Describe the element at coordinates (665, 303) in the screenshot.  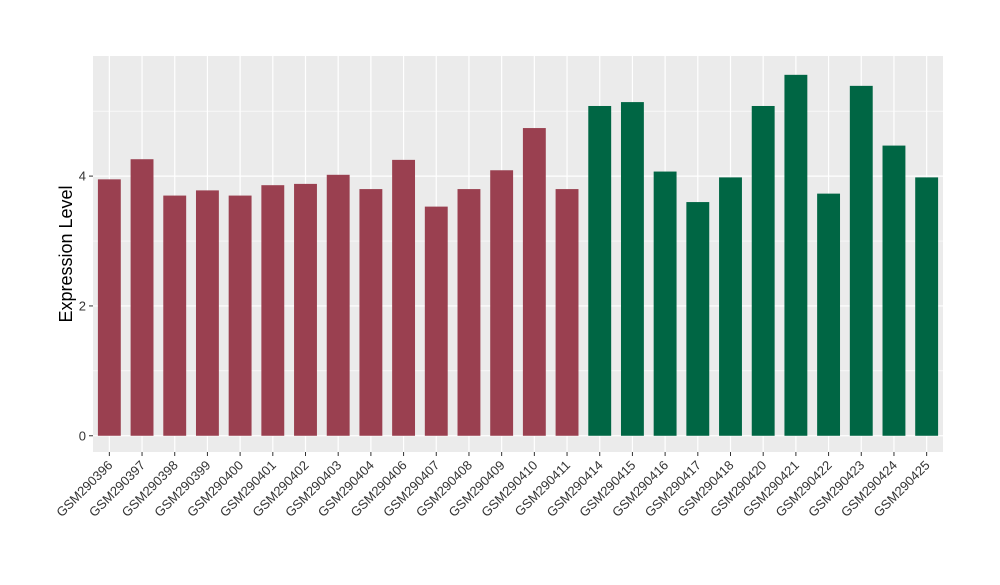
I see `bar-GSM290416` at that location.